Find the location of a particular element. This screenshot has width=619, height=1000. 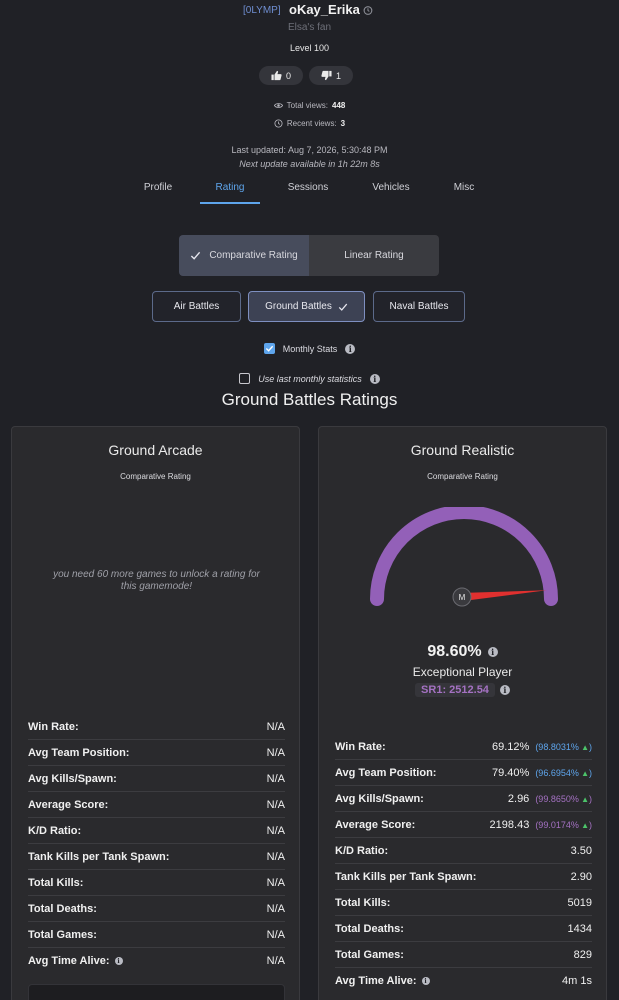

stat-row: Total Games: N/A is located at coordinates (156, 935).